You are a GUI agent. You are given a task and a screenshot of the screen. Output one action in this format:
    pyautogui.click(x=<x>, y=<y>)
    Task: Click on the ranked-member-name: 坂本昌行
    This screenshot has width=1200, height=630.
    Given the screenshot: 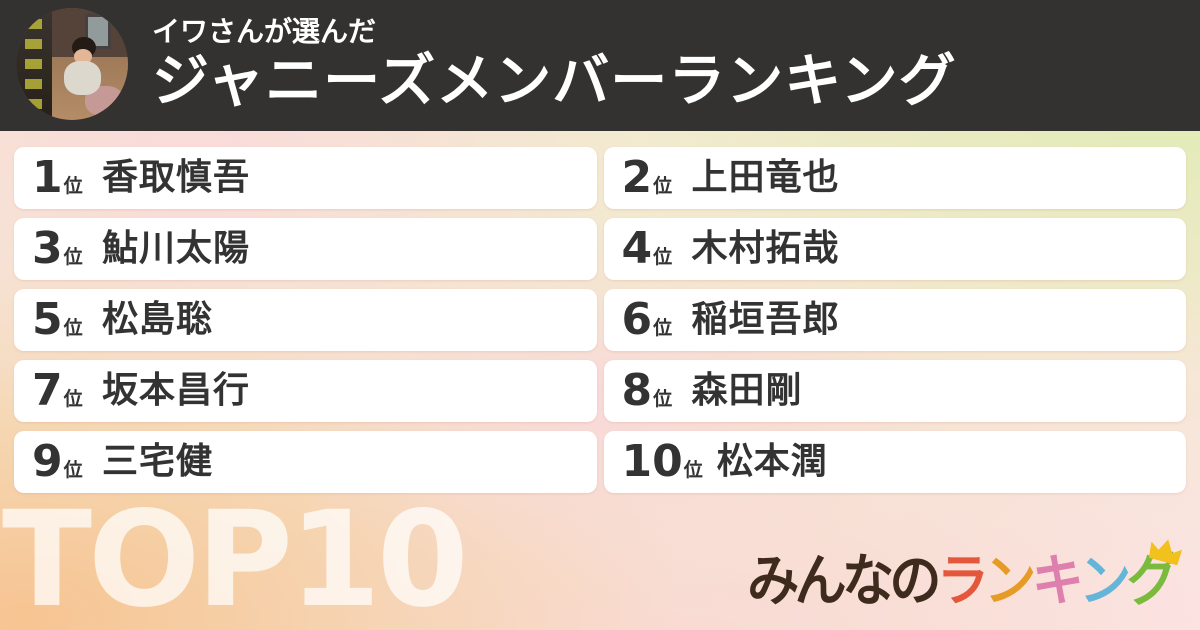 What is the action you would take?
    pyautogui.click(x=176, y=390)
    